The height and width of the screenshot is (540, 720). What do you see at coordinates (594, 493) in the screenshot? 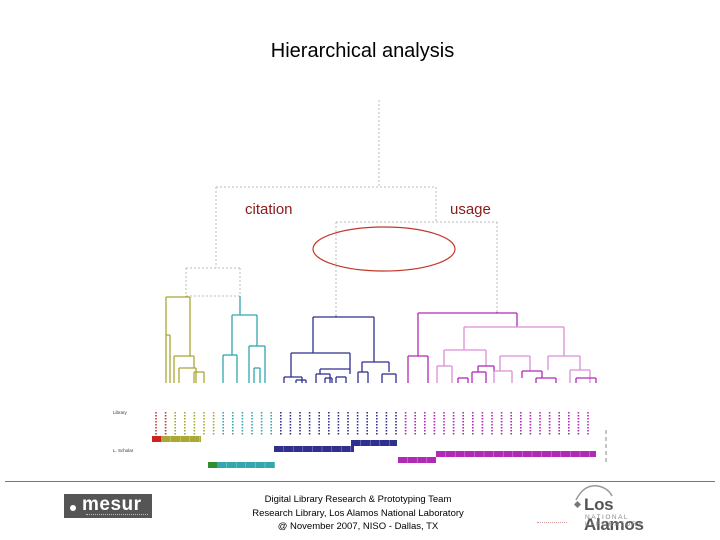
I see `lanl-swoosh-icon` at bounding box center [594, 493].